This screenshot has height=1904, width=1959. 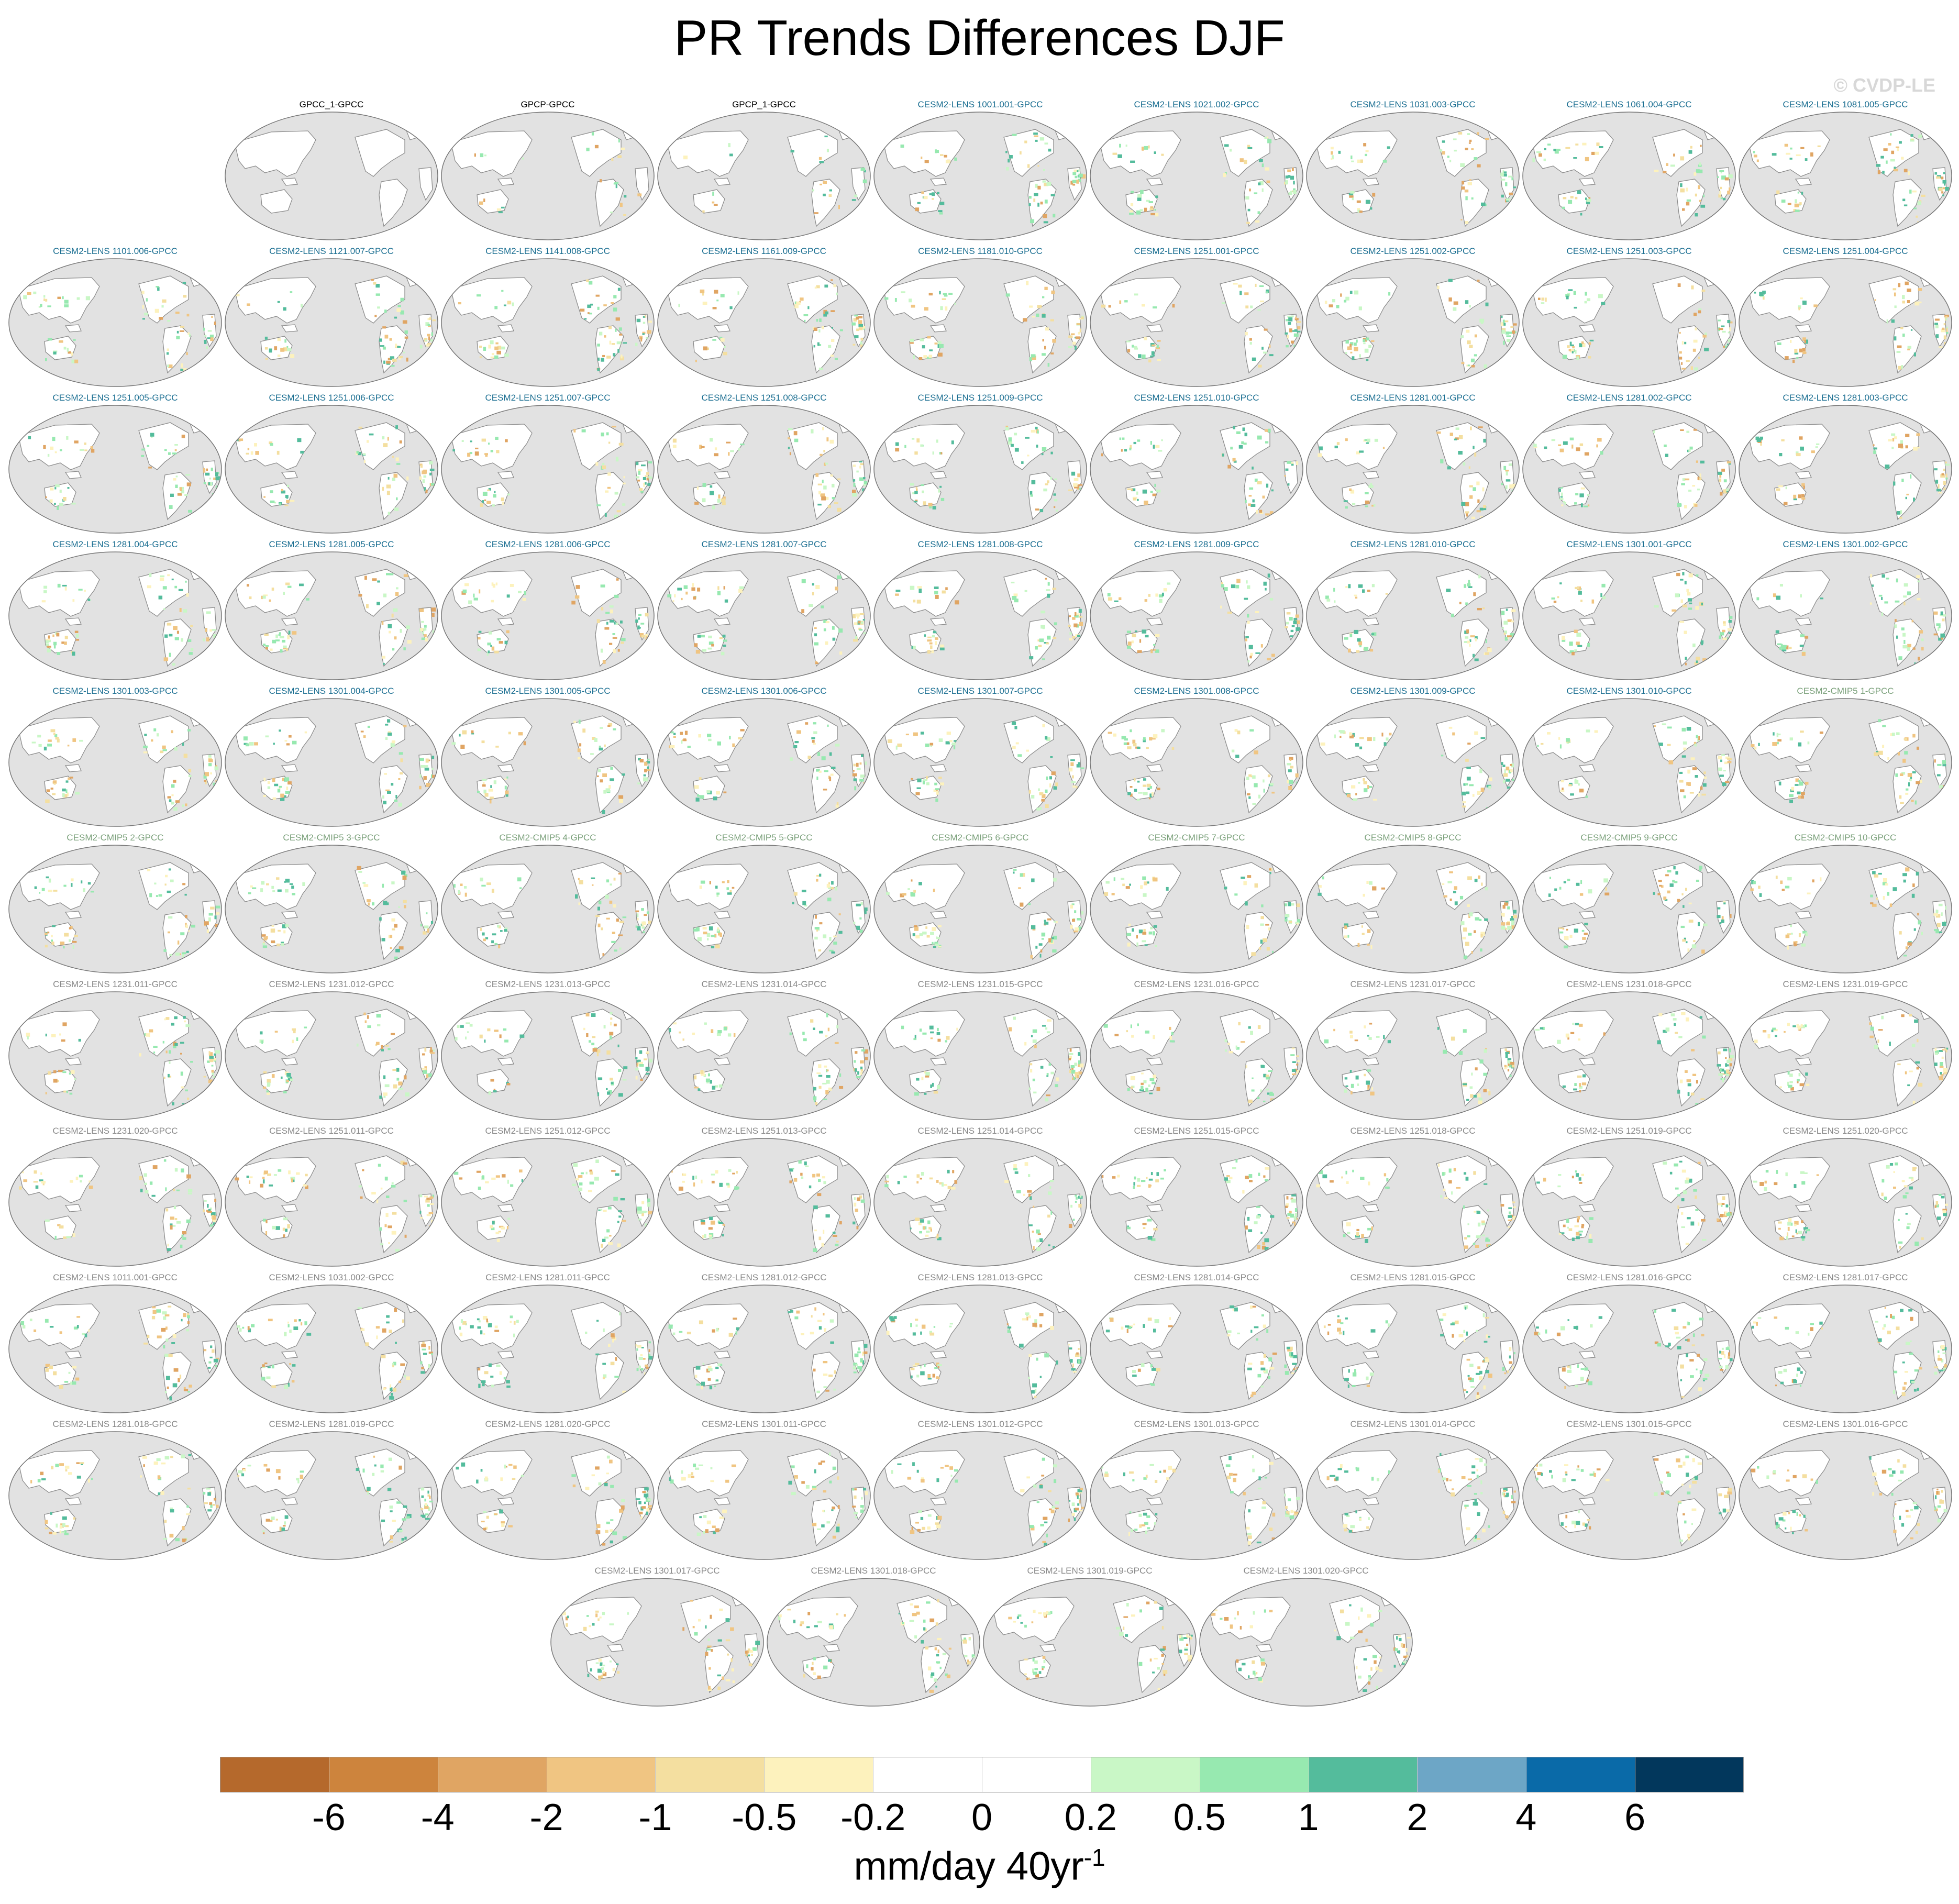 What do you see at coordinates (980, 470) in the screenshot?
I see `ocean-background` at bounding box center [980, 470].